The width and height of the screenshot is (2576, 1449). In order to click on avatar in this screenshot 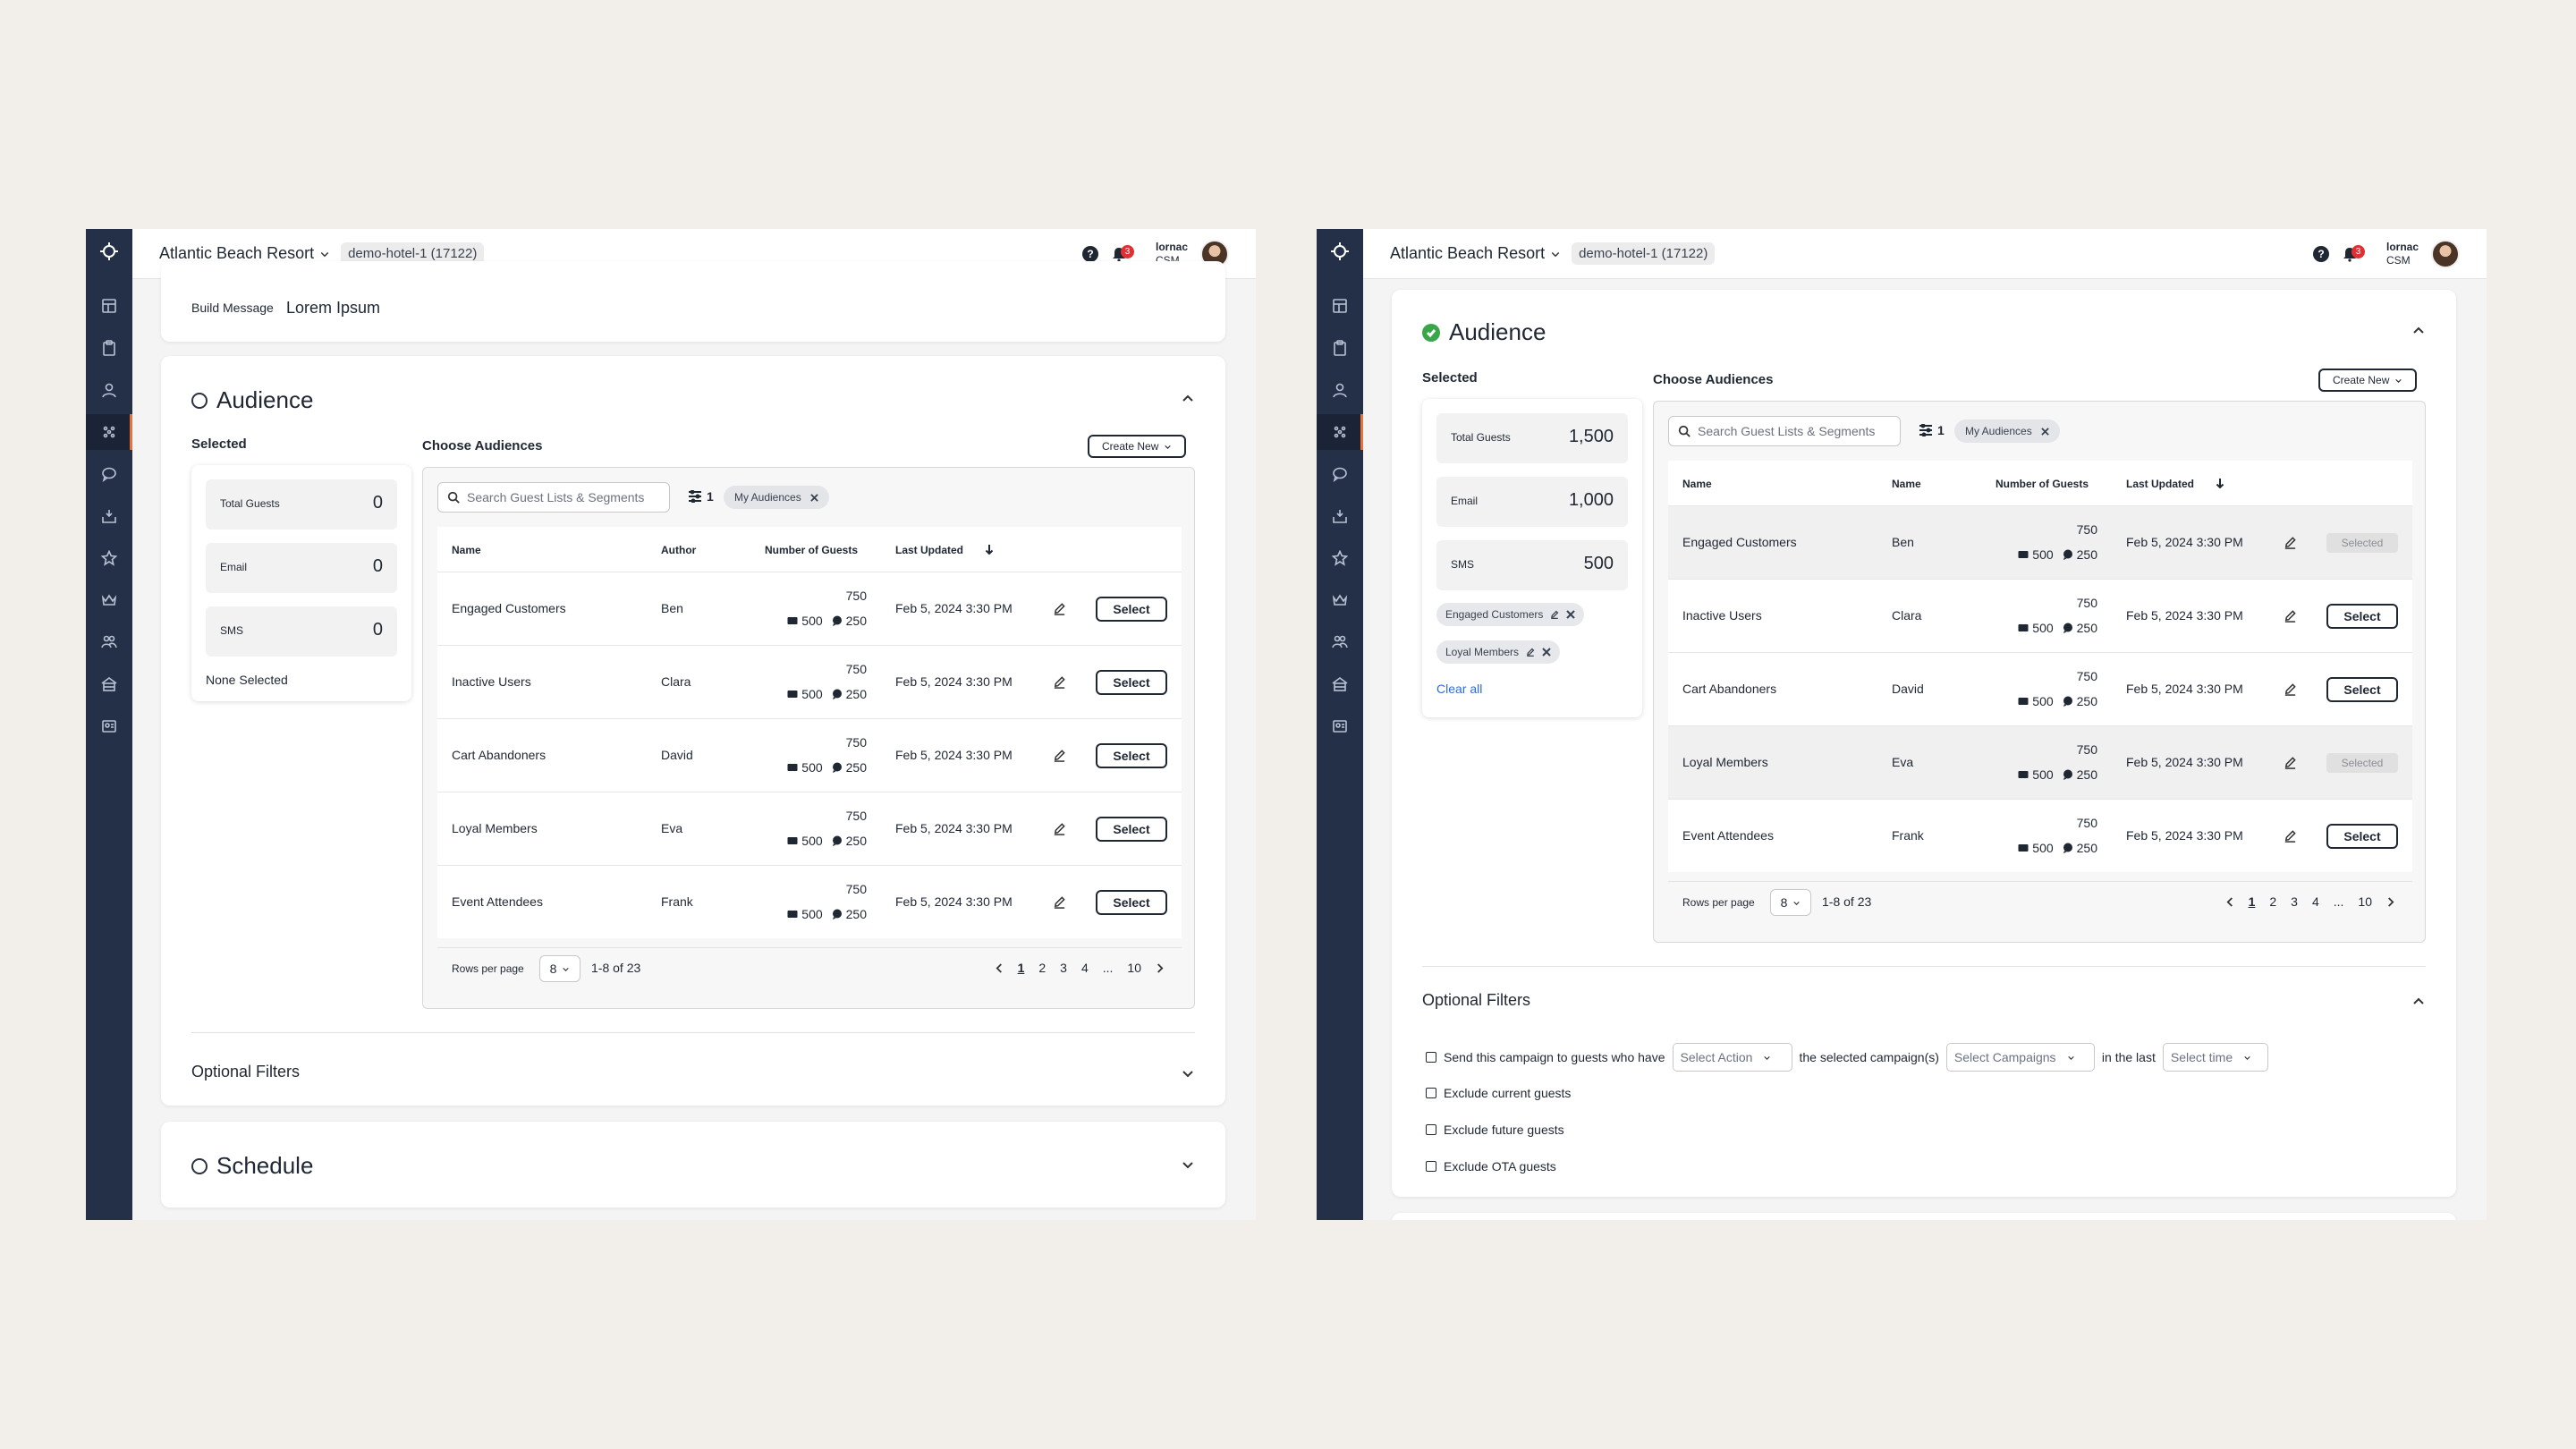, I will do `click(2445, 254)`.